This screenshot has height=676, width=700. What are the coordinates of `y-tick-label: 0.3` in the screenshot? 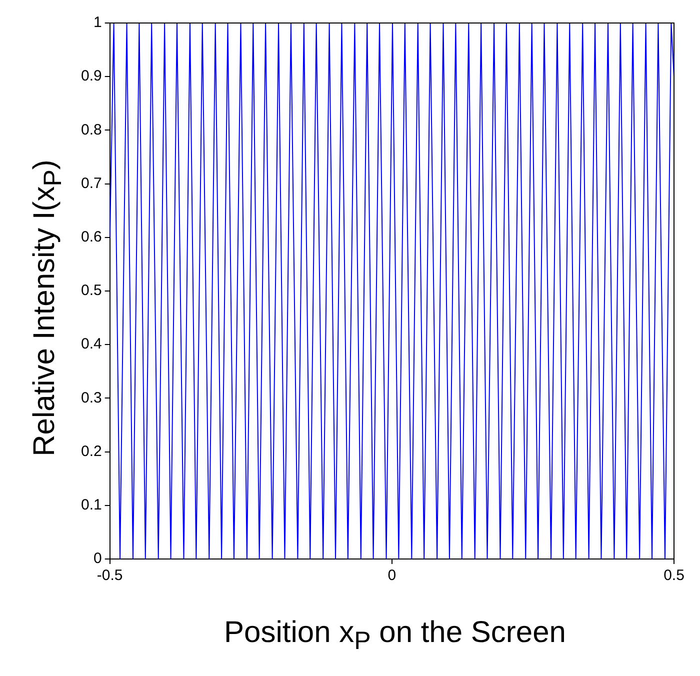 It's located at (91, 397).